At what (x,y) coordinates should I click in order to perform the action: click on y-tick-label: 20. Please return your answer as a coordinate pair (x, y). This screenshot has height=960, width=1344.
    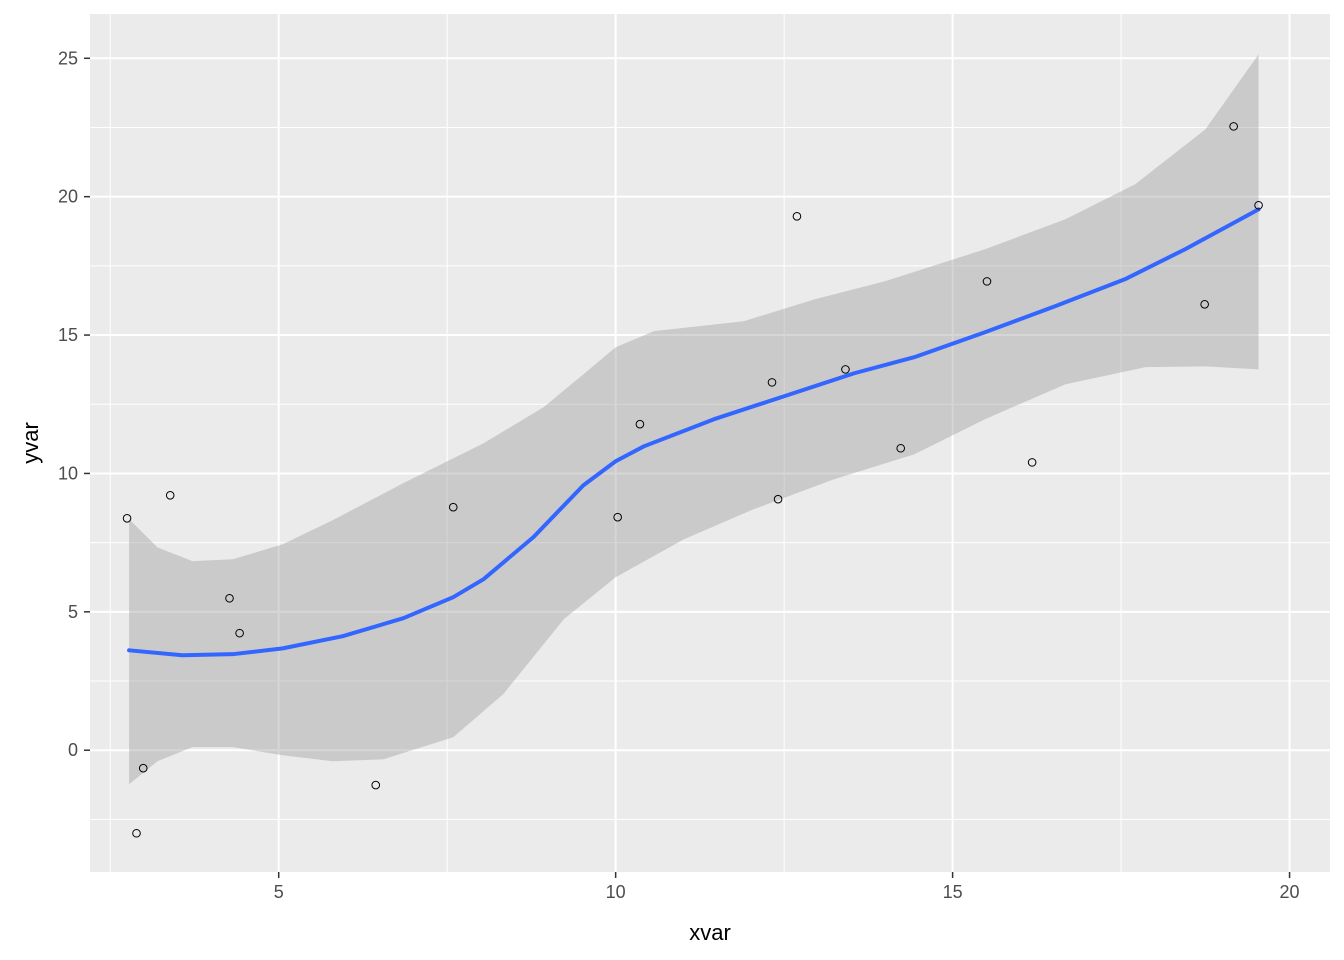
    Looking at the image, I should click on (68, 197).